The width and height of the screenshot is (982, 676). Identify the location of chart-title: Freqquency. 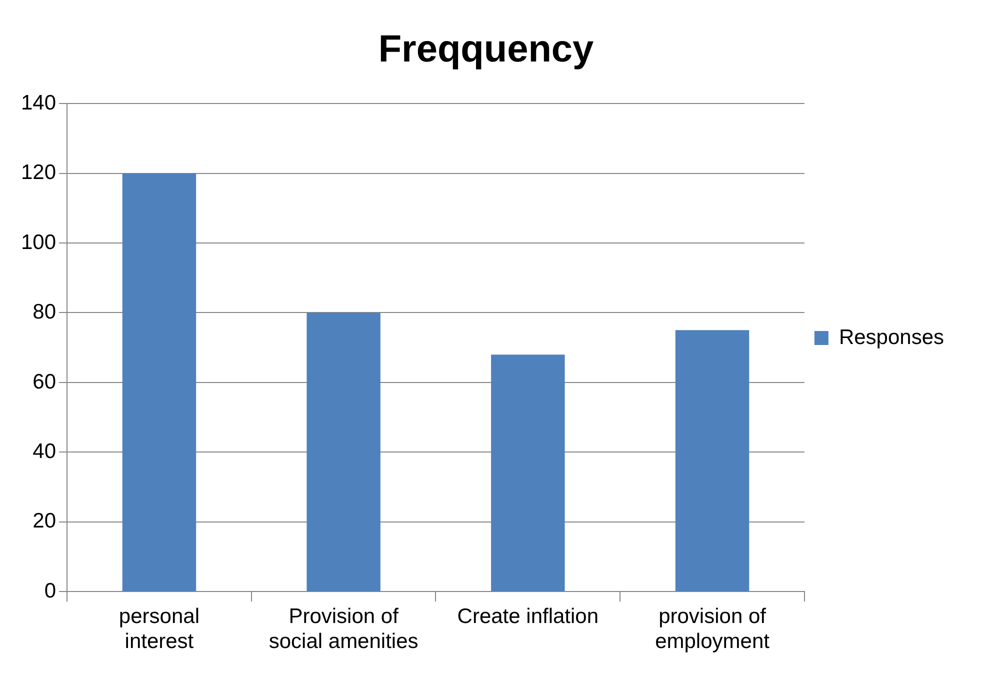
(486, 49).